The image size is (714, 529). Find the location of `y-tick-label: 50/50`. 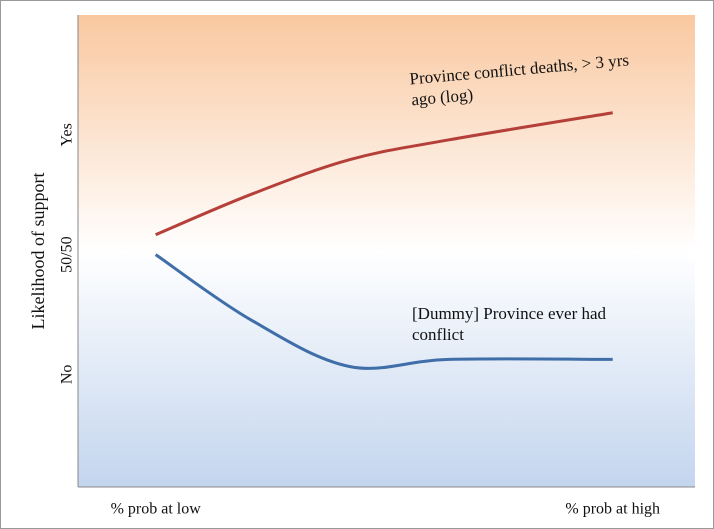

y-tick-label: 50/50 is located at coordinates (67, 254).